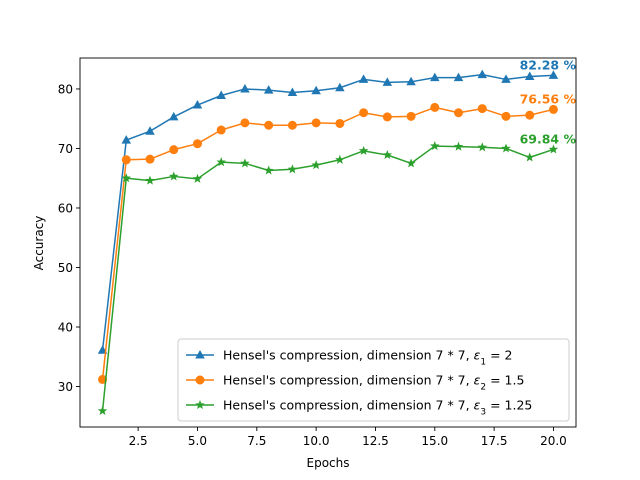 Image resolution: width=640 pixels, height=480 pixels. Describe the element at coordinates (65, 268) in the screenshot. I see `y-tick-label: 50` at that location.